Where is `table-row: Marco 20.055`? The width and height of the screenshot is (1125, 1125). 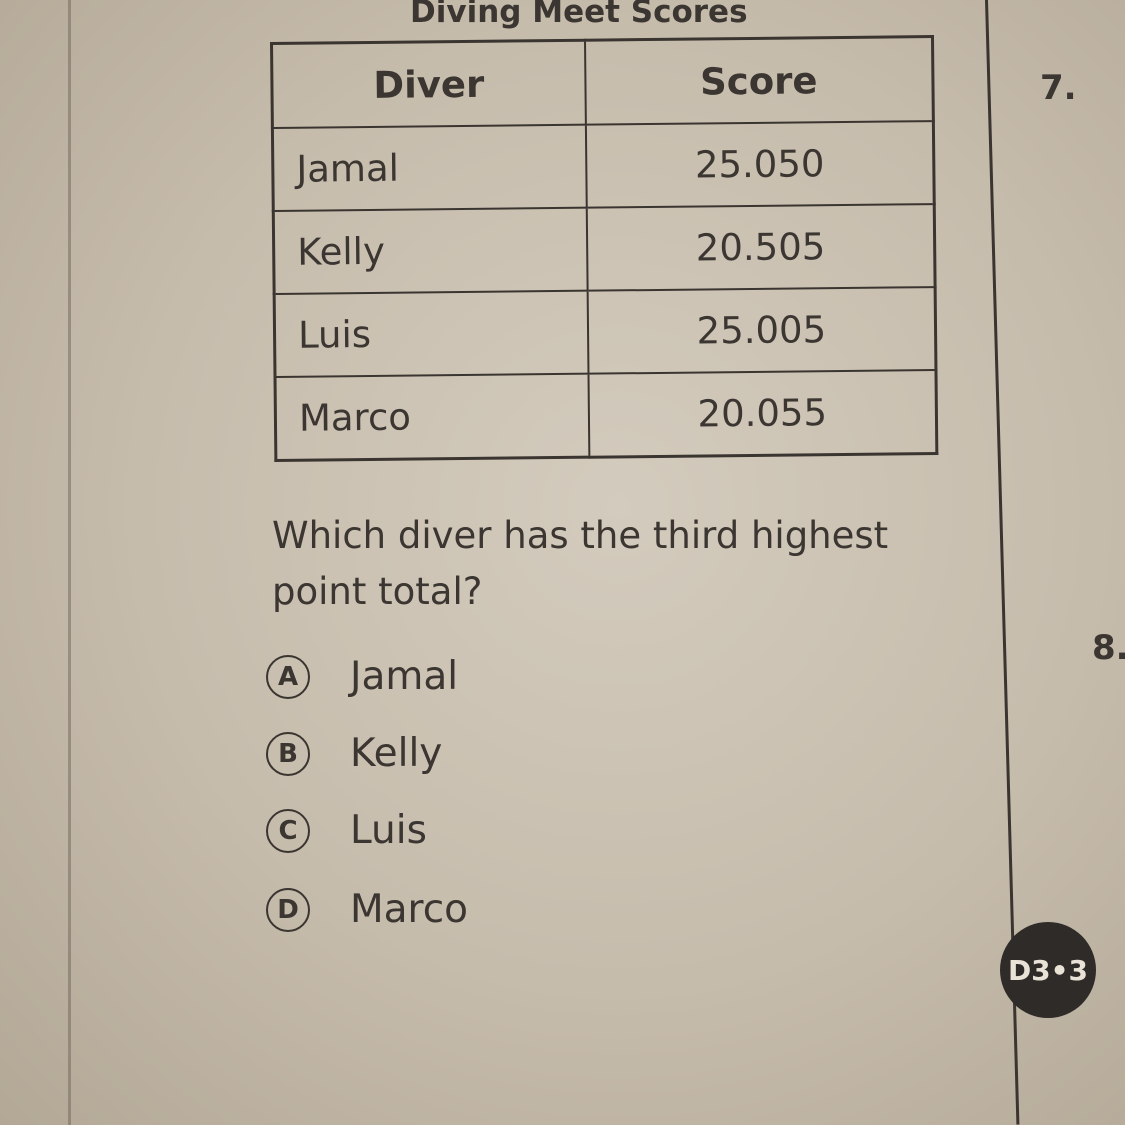
table-row: Marco 20.055 is located at coordinates (606, 415).